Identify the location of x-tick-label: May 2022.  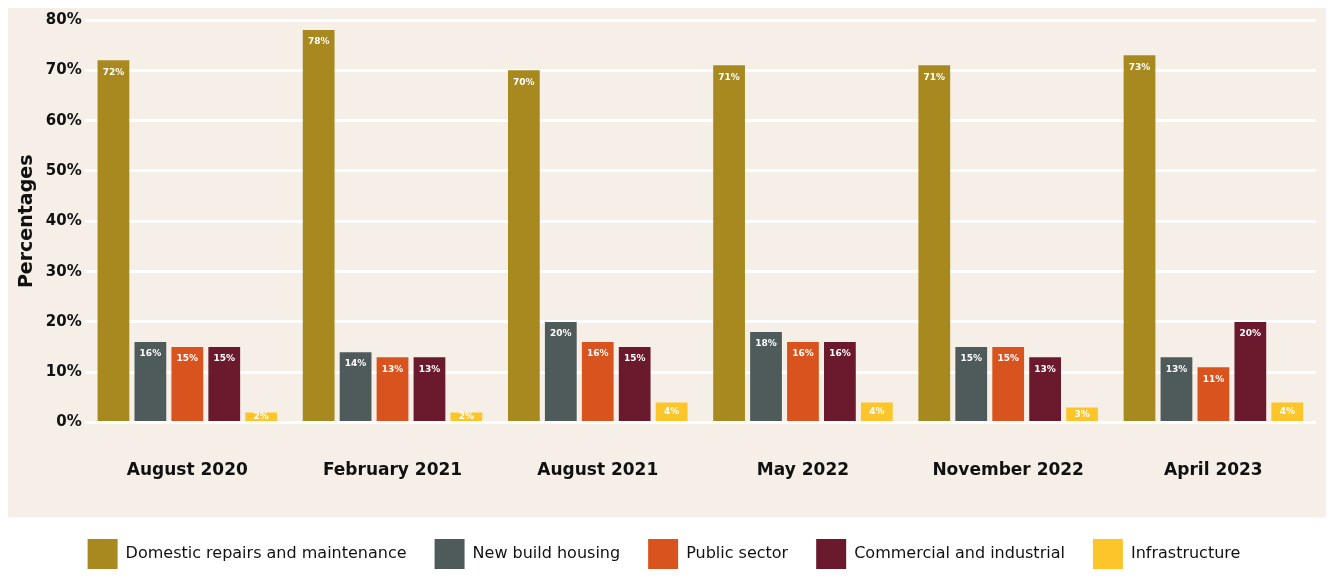
(803, 469).